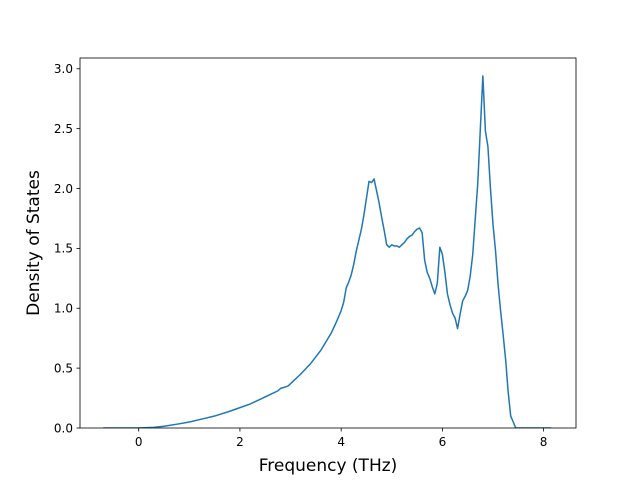 The height and width of the screenshot is (480, 640). Describe the element at coordinates (63, 309) in the screenshot. I see `y-tick-label: 1.0` at that location.